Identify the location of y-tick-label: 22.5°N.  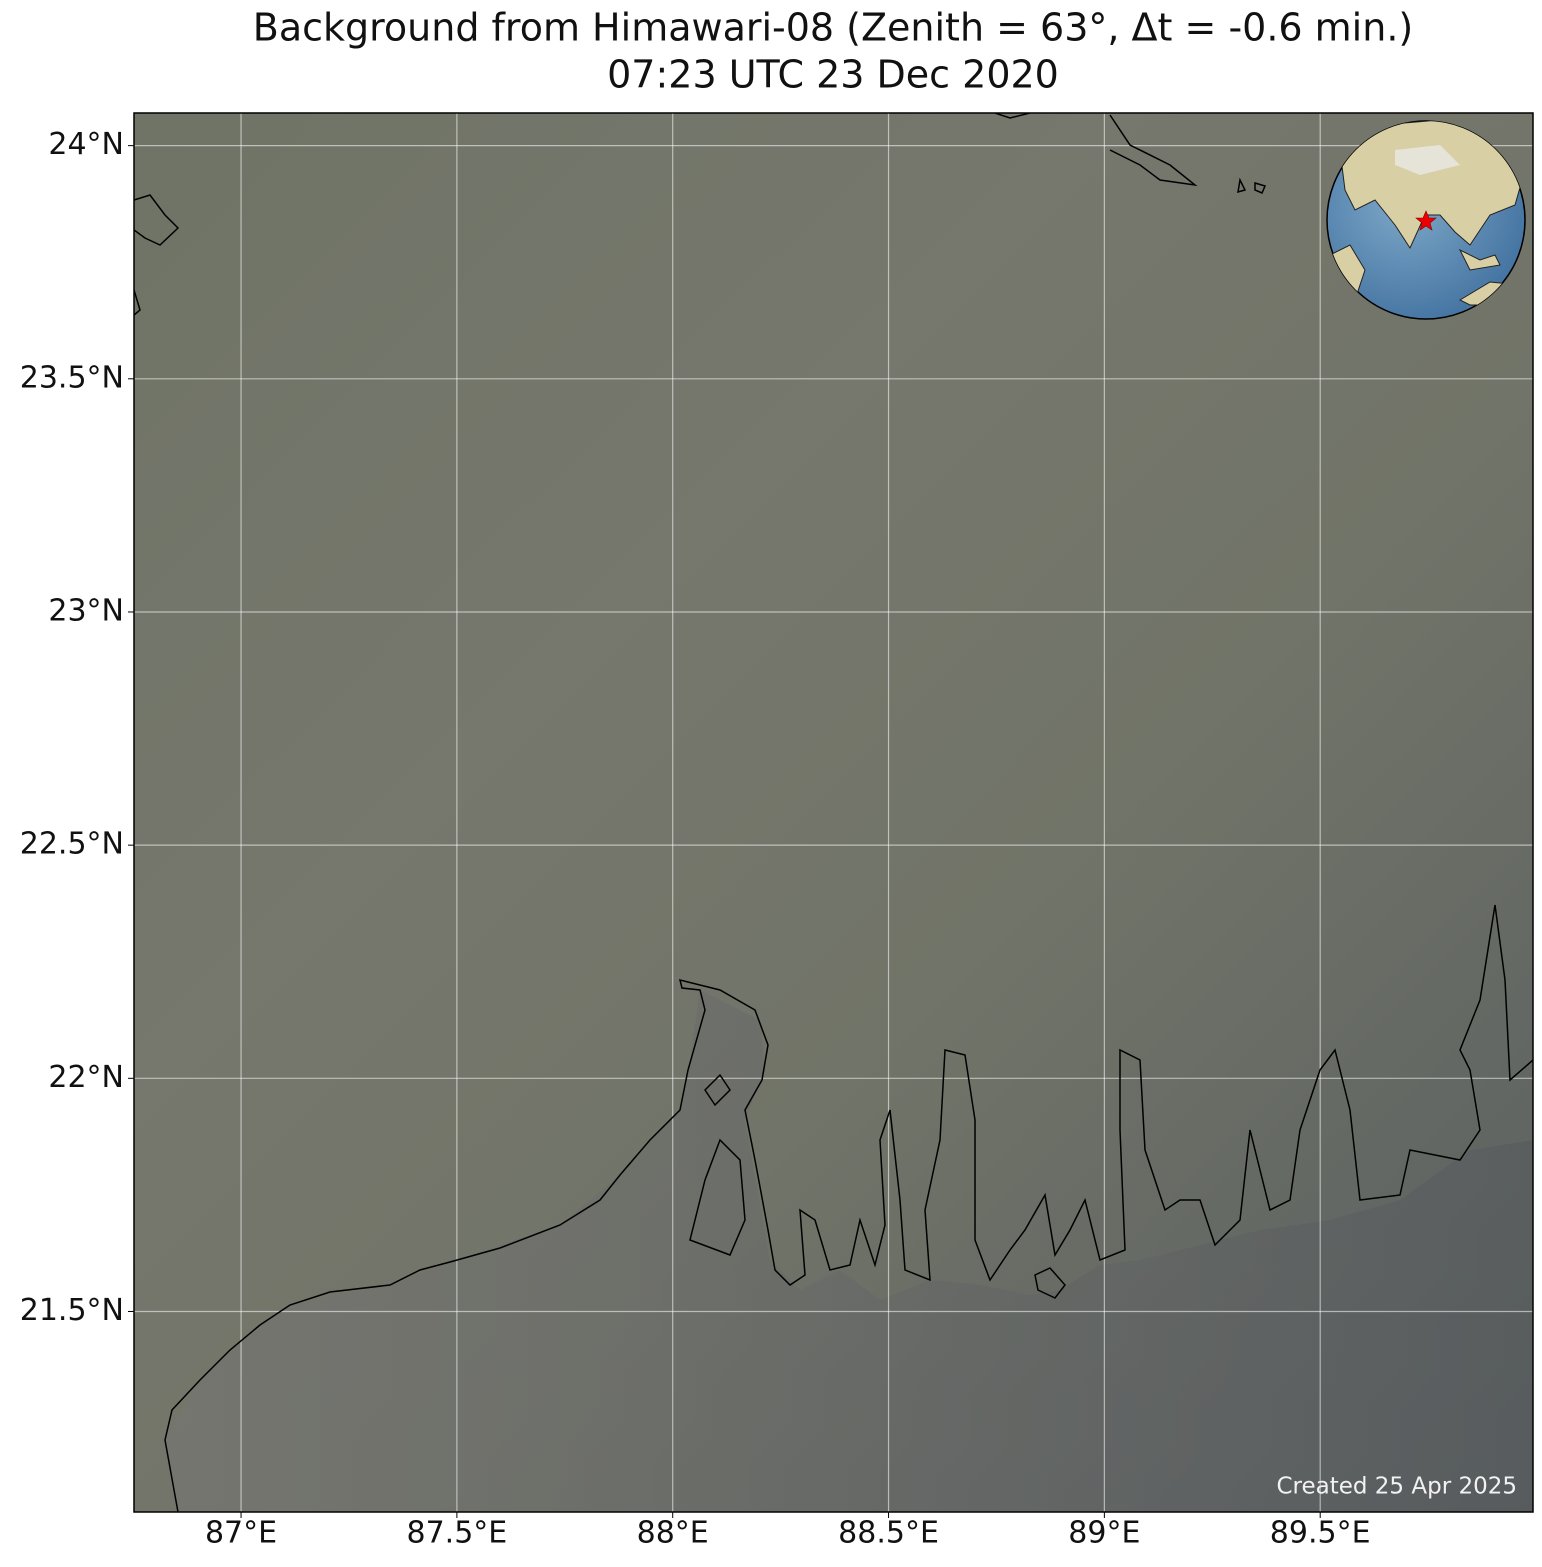
(72, 844).